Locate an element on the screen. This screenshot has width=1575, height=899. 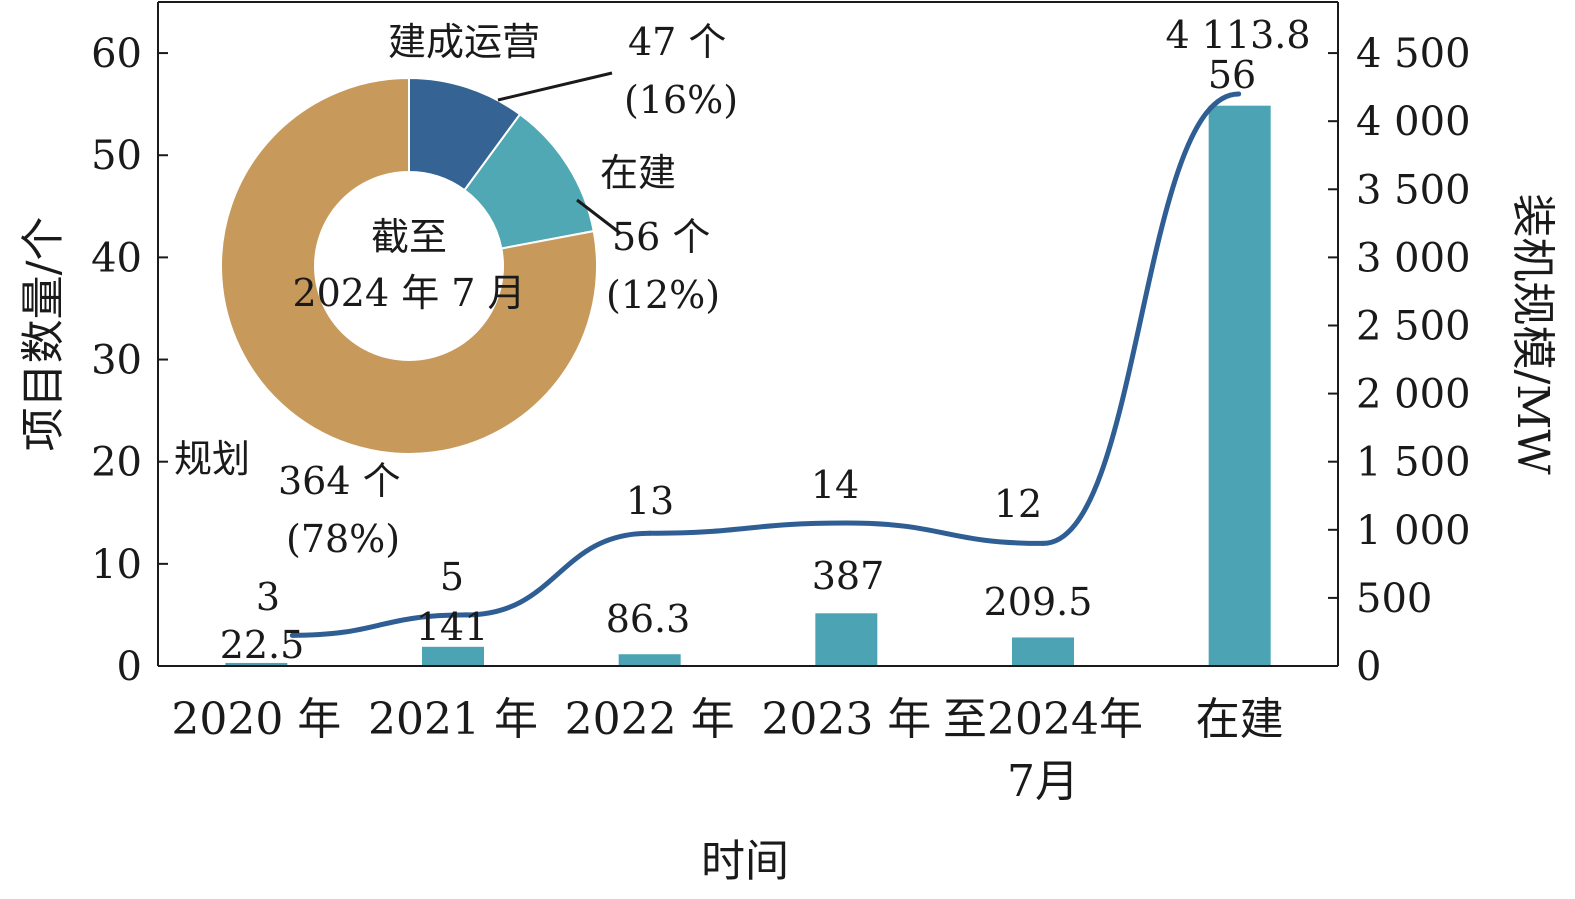
x-tick-label: 2020 年 is located at coordinates (256, 719).